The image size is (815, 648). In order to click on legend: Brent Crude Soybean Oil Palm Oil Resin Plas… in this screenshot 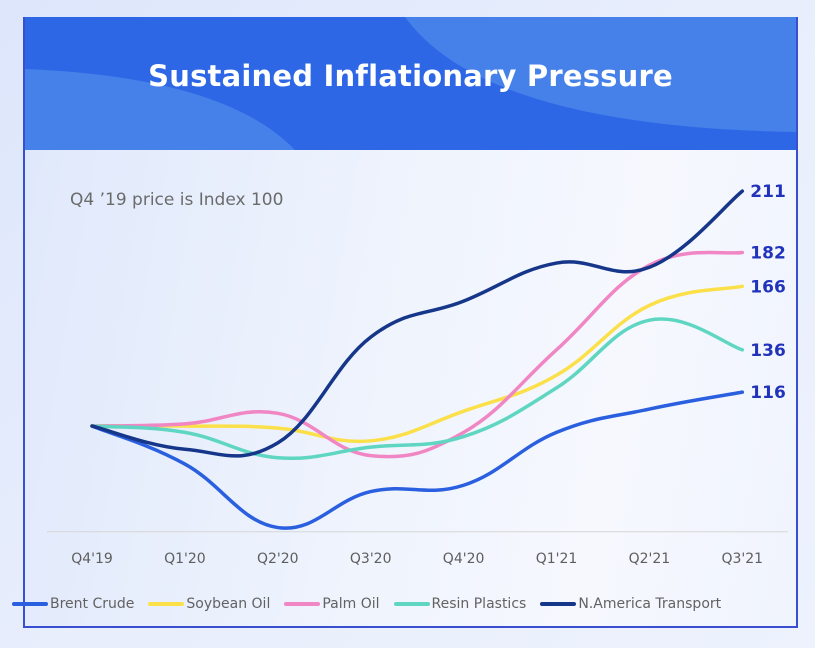, I will do `click(373, 604)`.